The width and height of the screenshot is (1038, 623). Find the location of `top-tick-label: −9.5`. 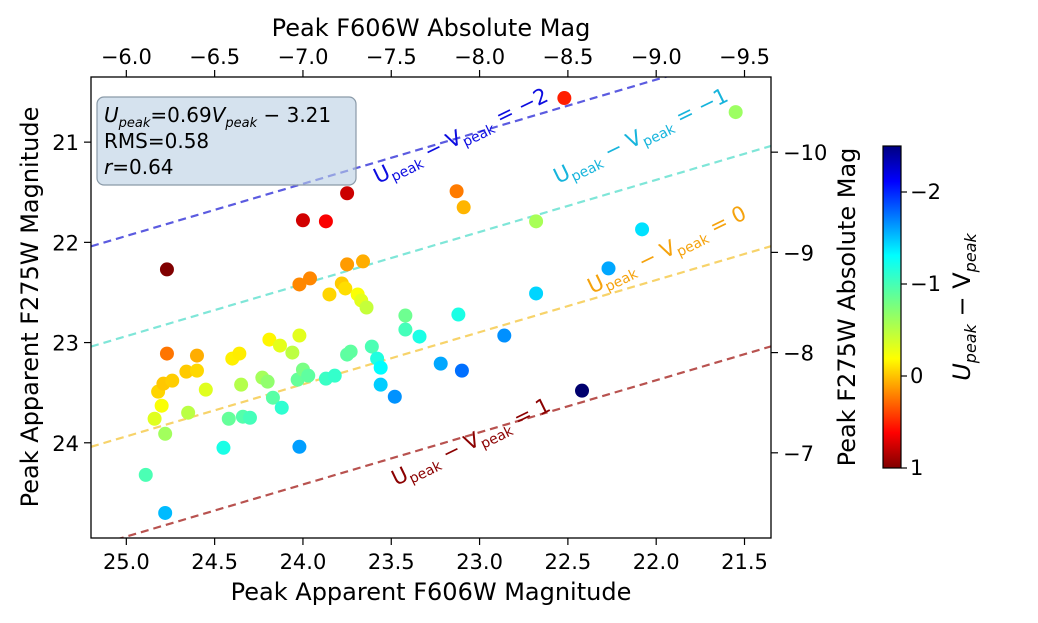

top-tick-label: −9.5 is located at coordinates (744, 57).